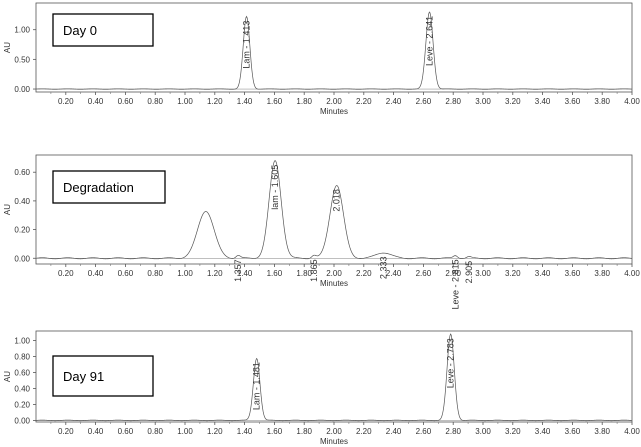  I want to click on peak-label: Leve - 2.815, so click(455, 284).